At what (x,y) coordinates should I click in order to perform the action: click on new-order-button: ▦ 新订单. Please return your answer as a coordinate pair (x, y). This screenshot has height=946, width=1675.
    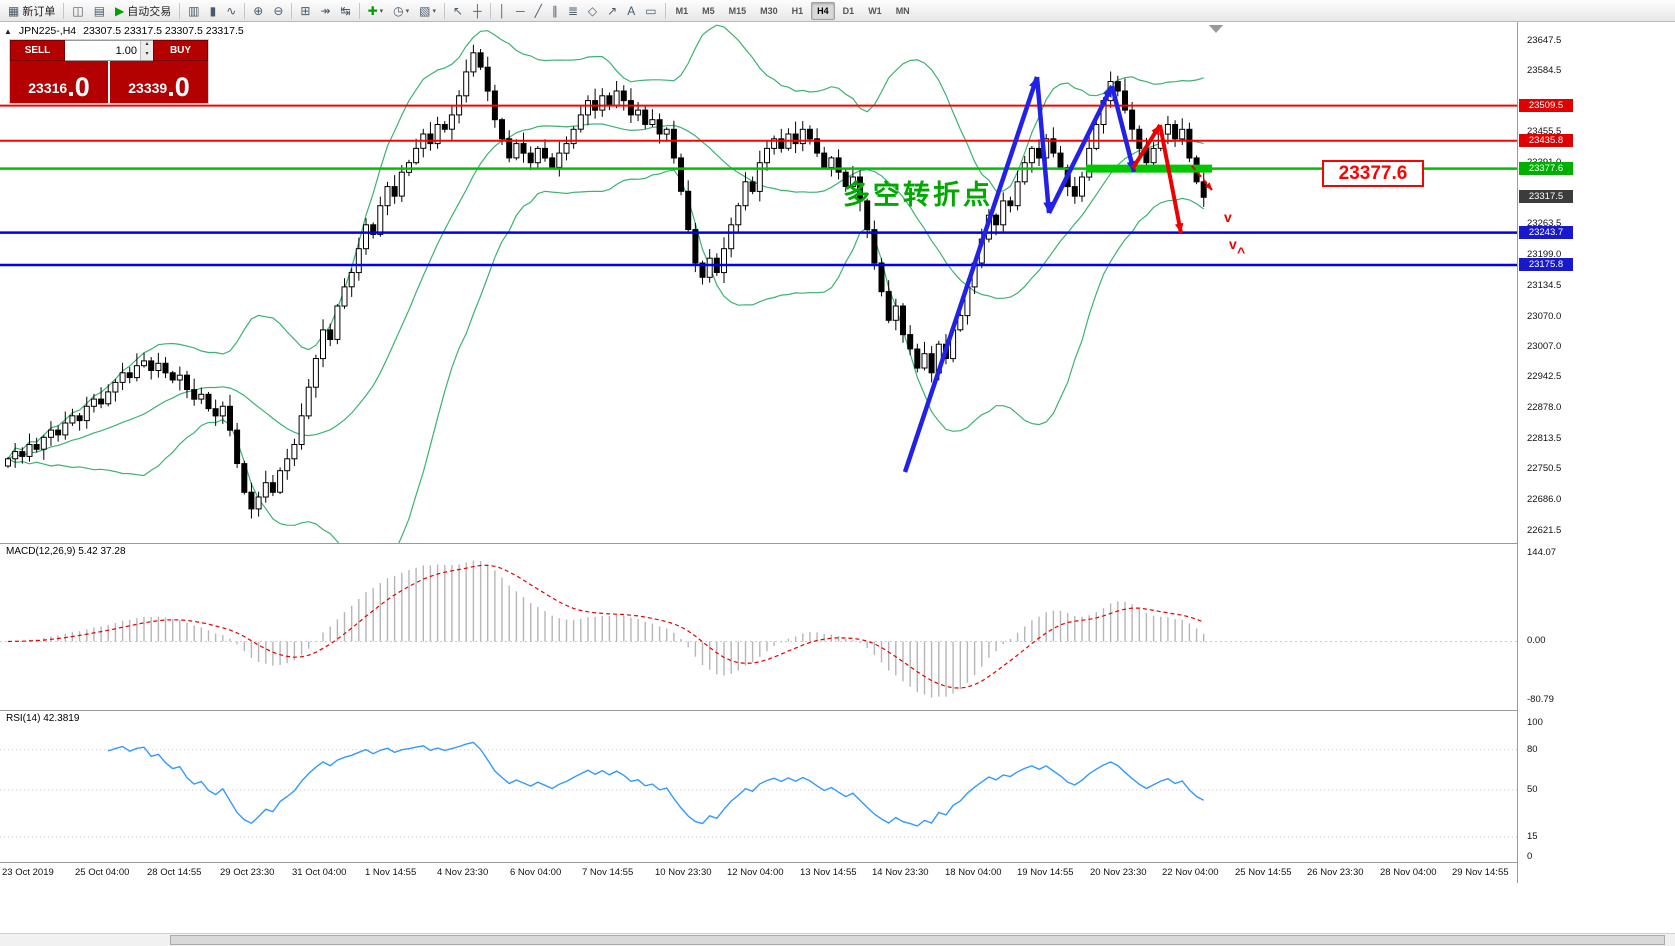
    Looking at the image, I should click on (31, 10).